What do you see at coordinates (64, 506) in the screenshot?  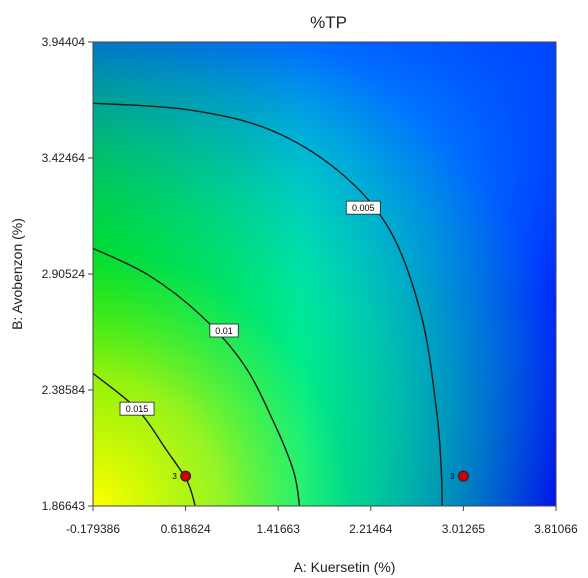 I see `y-tick-label: 1.86643` at bounding box center [64, 506].